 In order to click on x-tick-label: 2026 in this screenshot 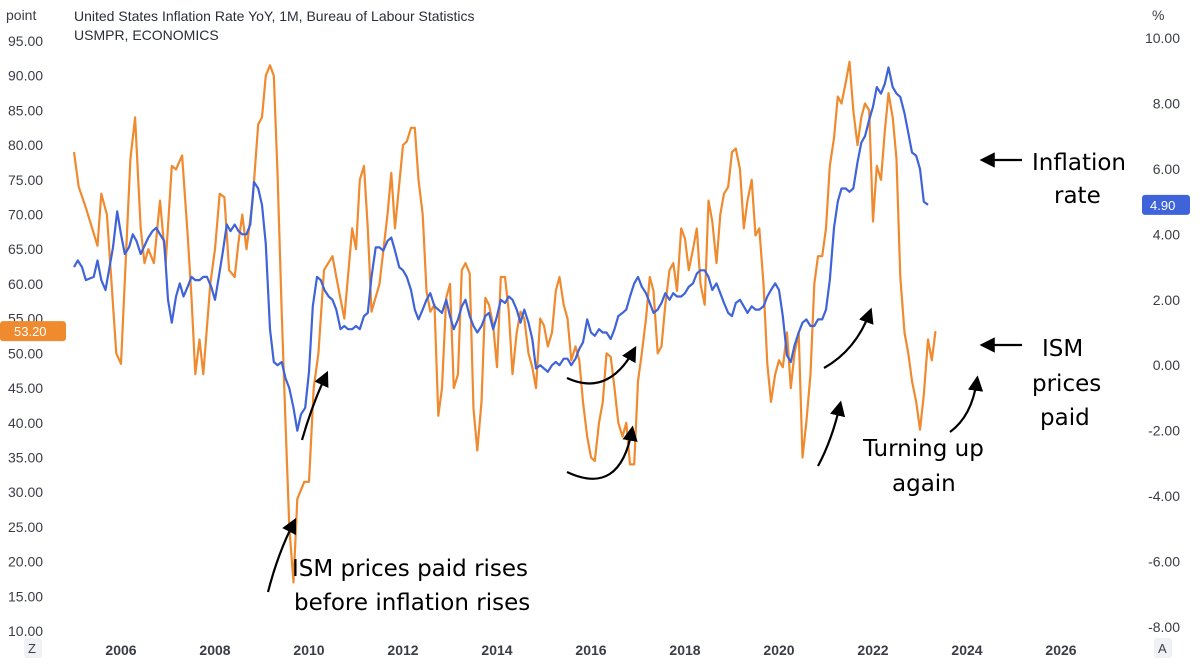, I will do `click(1060, 650)`.